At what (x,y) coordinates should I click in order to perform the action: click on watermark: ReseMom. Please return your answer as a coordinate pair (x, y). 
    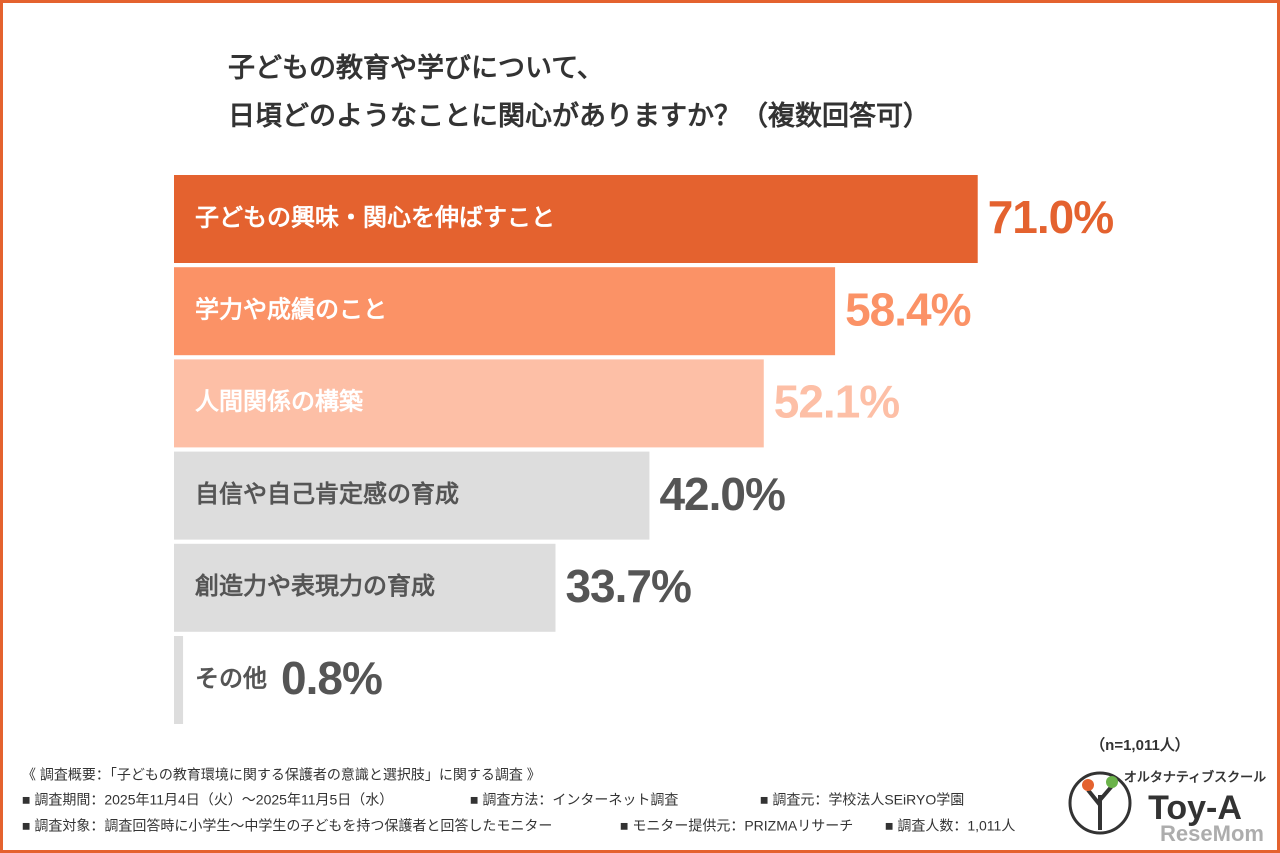
    Looking at the image, I should click on (1212, 833).